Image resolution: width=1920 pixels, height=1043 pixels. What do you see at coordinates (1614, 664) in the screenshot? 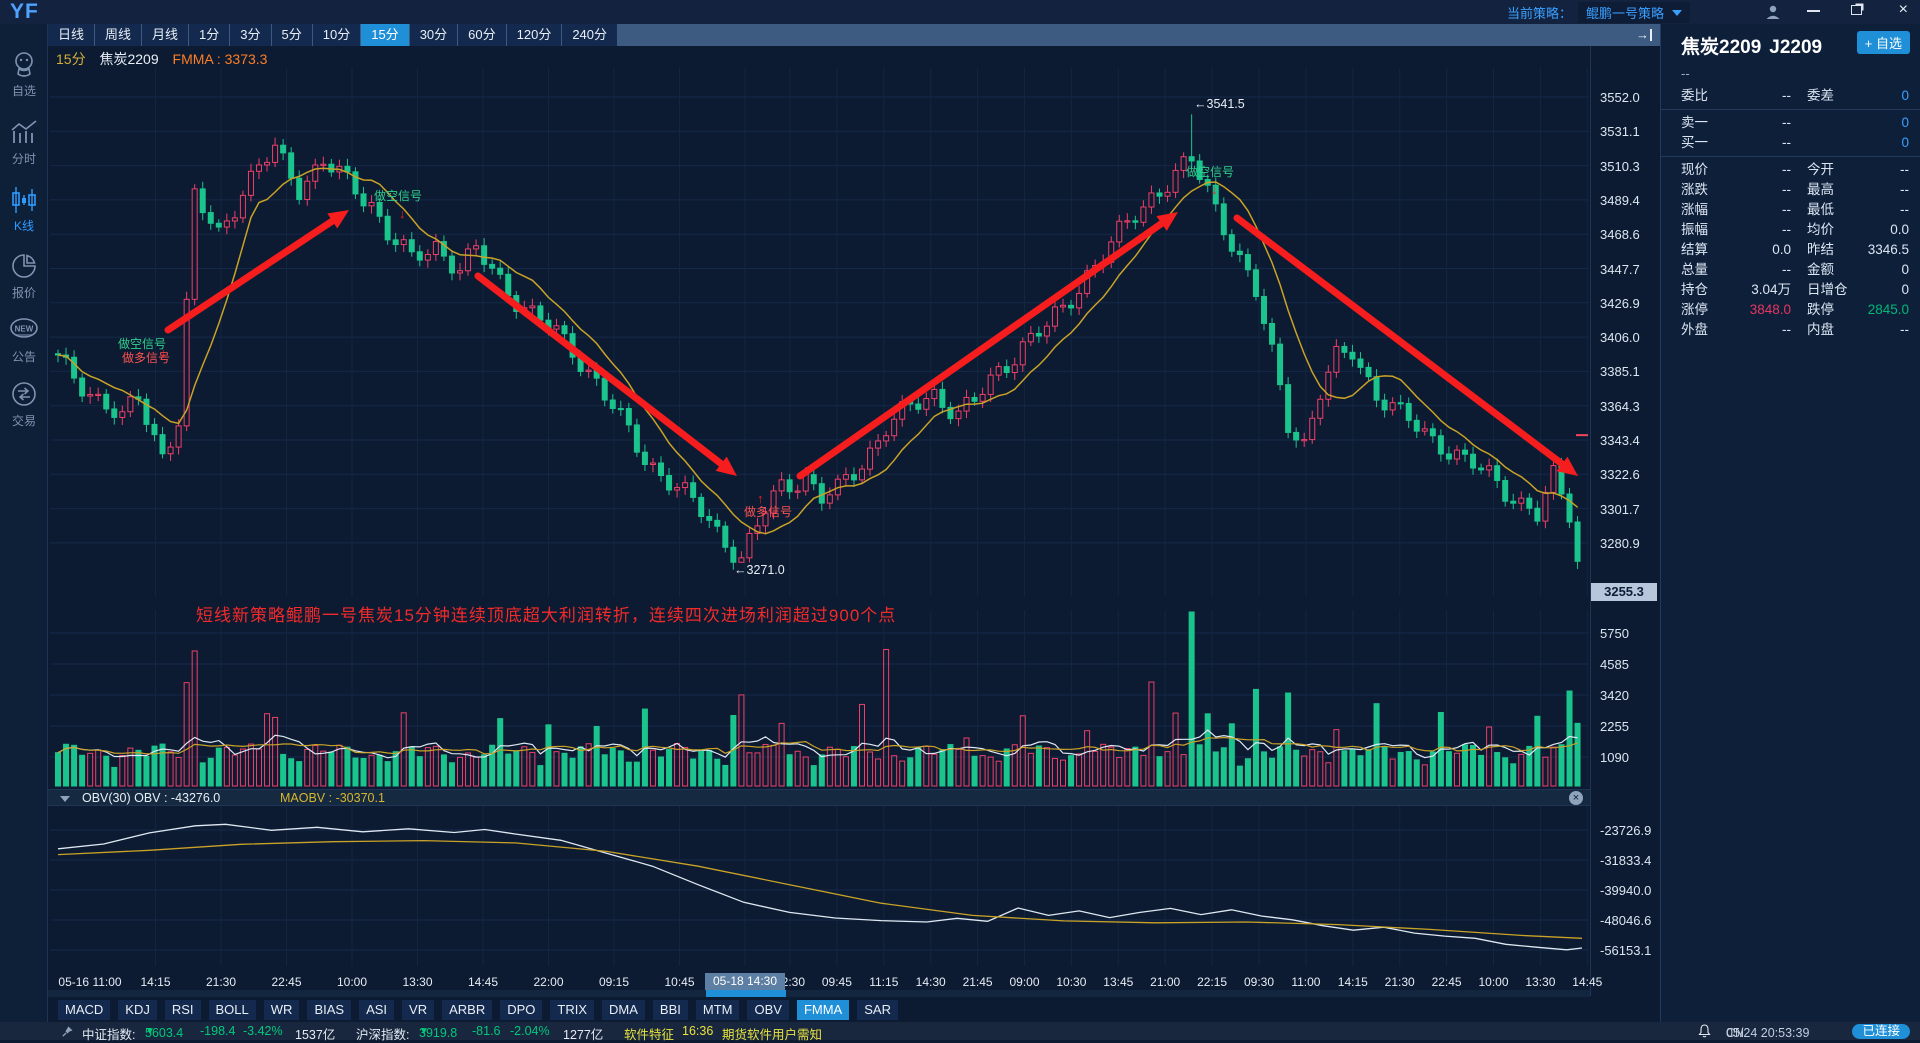
I see `volume-axis-label: 4585` at bounding box center [1614, 664].